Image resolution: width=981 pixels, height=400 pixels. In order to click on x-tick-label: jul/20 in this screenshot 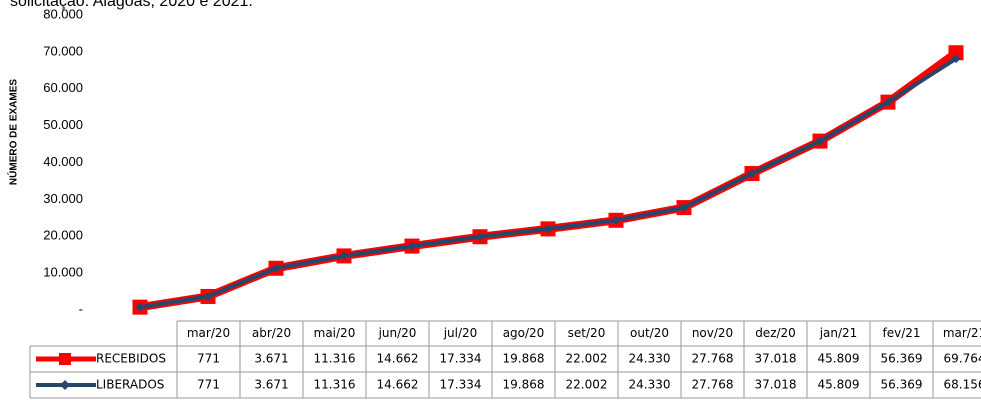, I will do `click(460, 333)`.